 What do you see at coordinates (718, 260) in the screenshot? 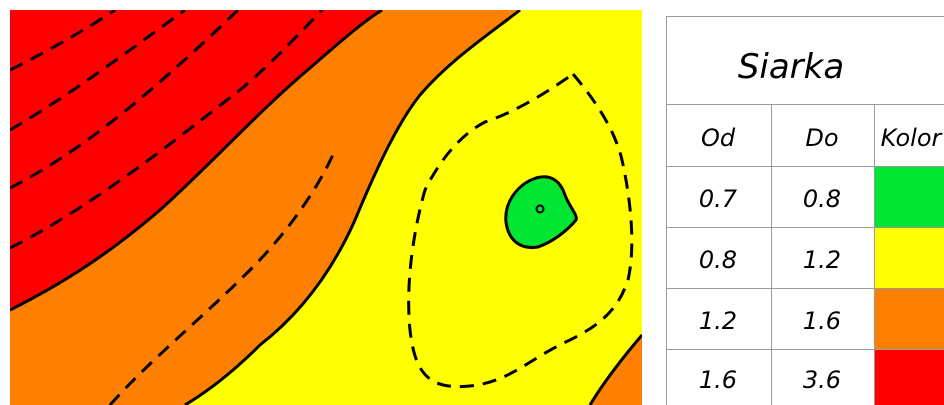
I see `legend-row-2-from: 0.8` at bounding box center [718, 260].